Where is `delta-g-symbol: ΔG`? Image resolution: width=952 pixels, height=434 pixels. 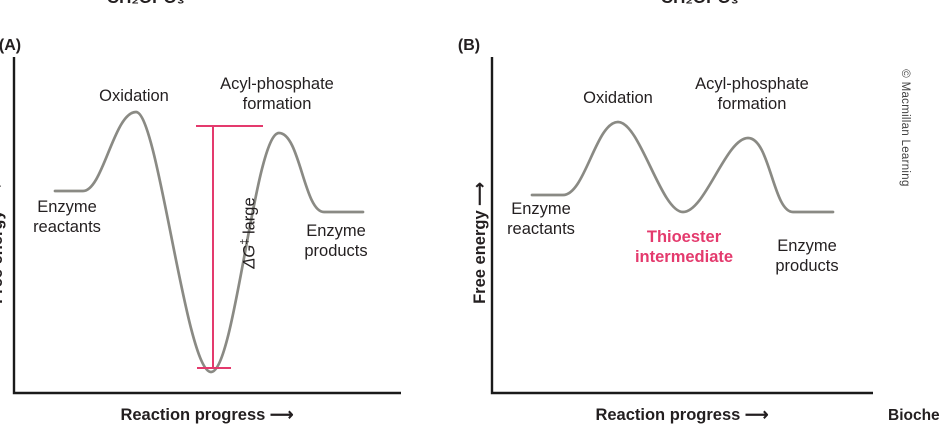
delta-g-symbol: ΔG is located at coordinates (249, 256).